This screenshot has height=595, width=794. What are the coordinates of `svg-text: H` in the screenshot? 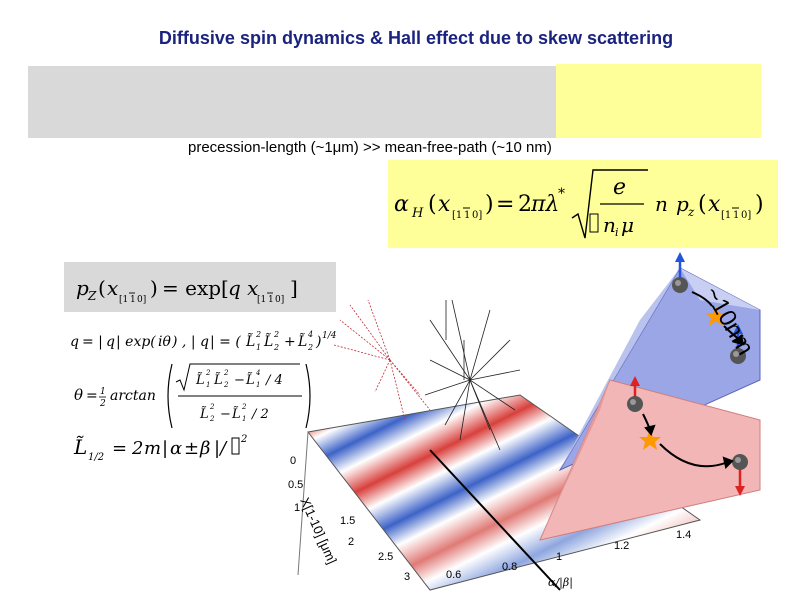 It's located at (417, 213).